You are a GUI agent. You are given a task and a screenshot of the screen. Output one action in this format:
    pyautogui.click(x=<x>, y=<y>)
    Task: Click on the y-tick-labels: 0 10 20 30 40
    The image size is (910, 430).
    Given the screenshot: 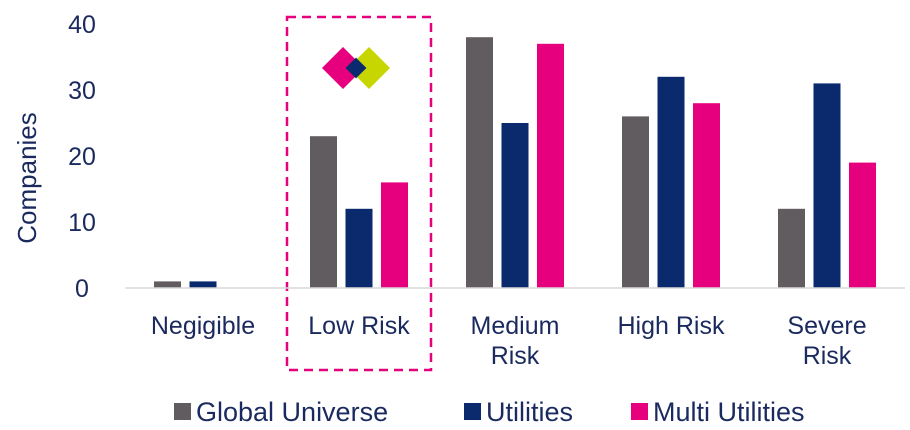 What is the action you would take?
    pyautogui.click(x=82, y=157)
    